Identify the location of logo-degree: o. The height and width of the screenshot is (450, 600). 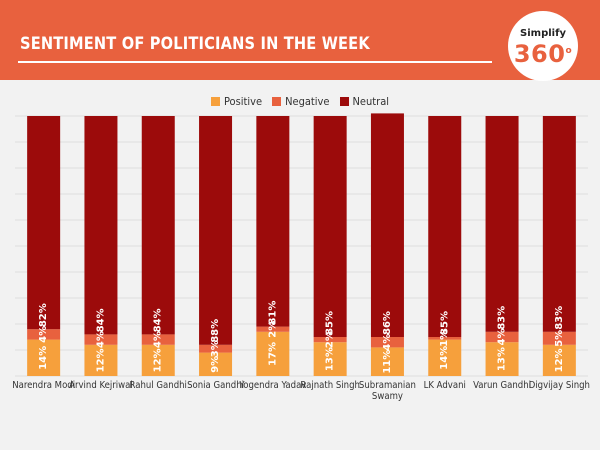
(569, 51).